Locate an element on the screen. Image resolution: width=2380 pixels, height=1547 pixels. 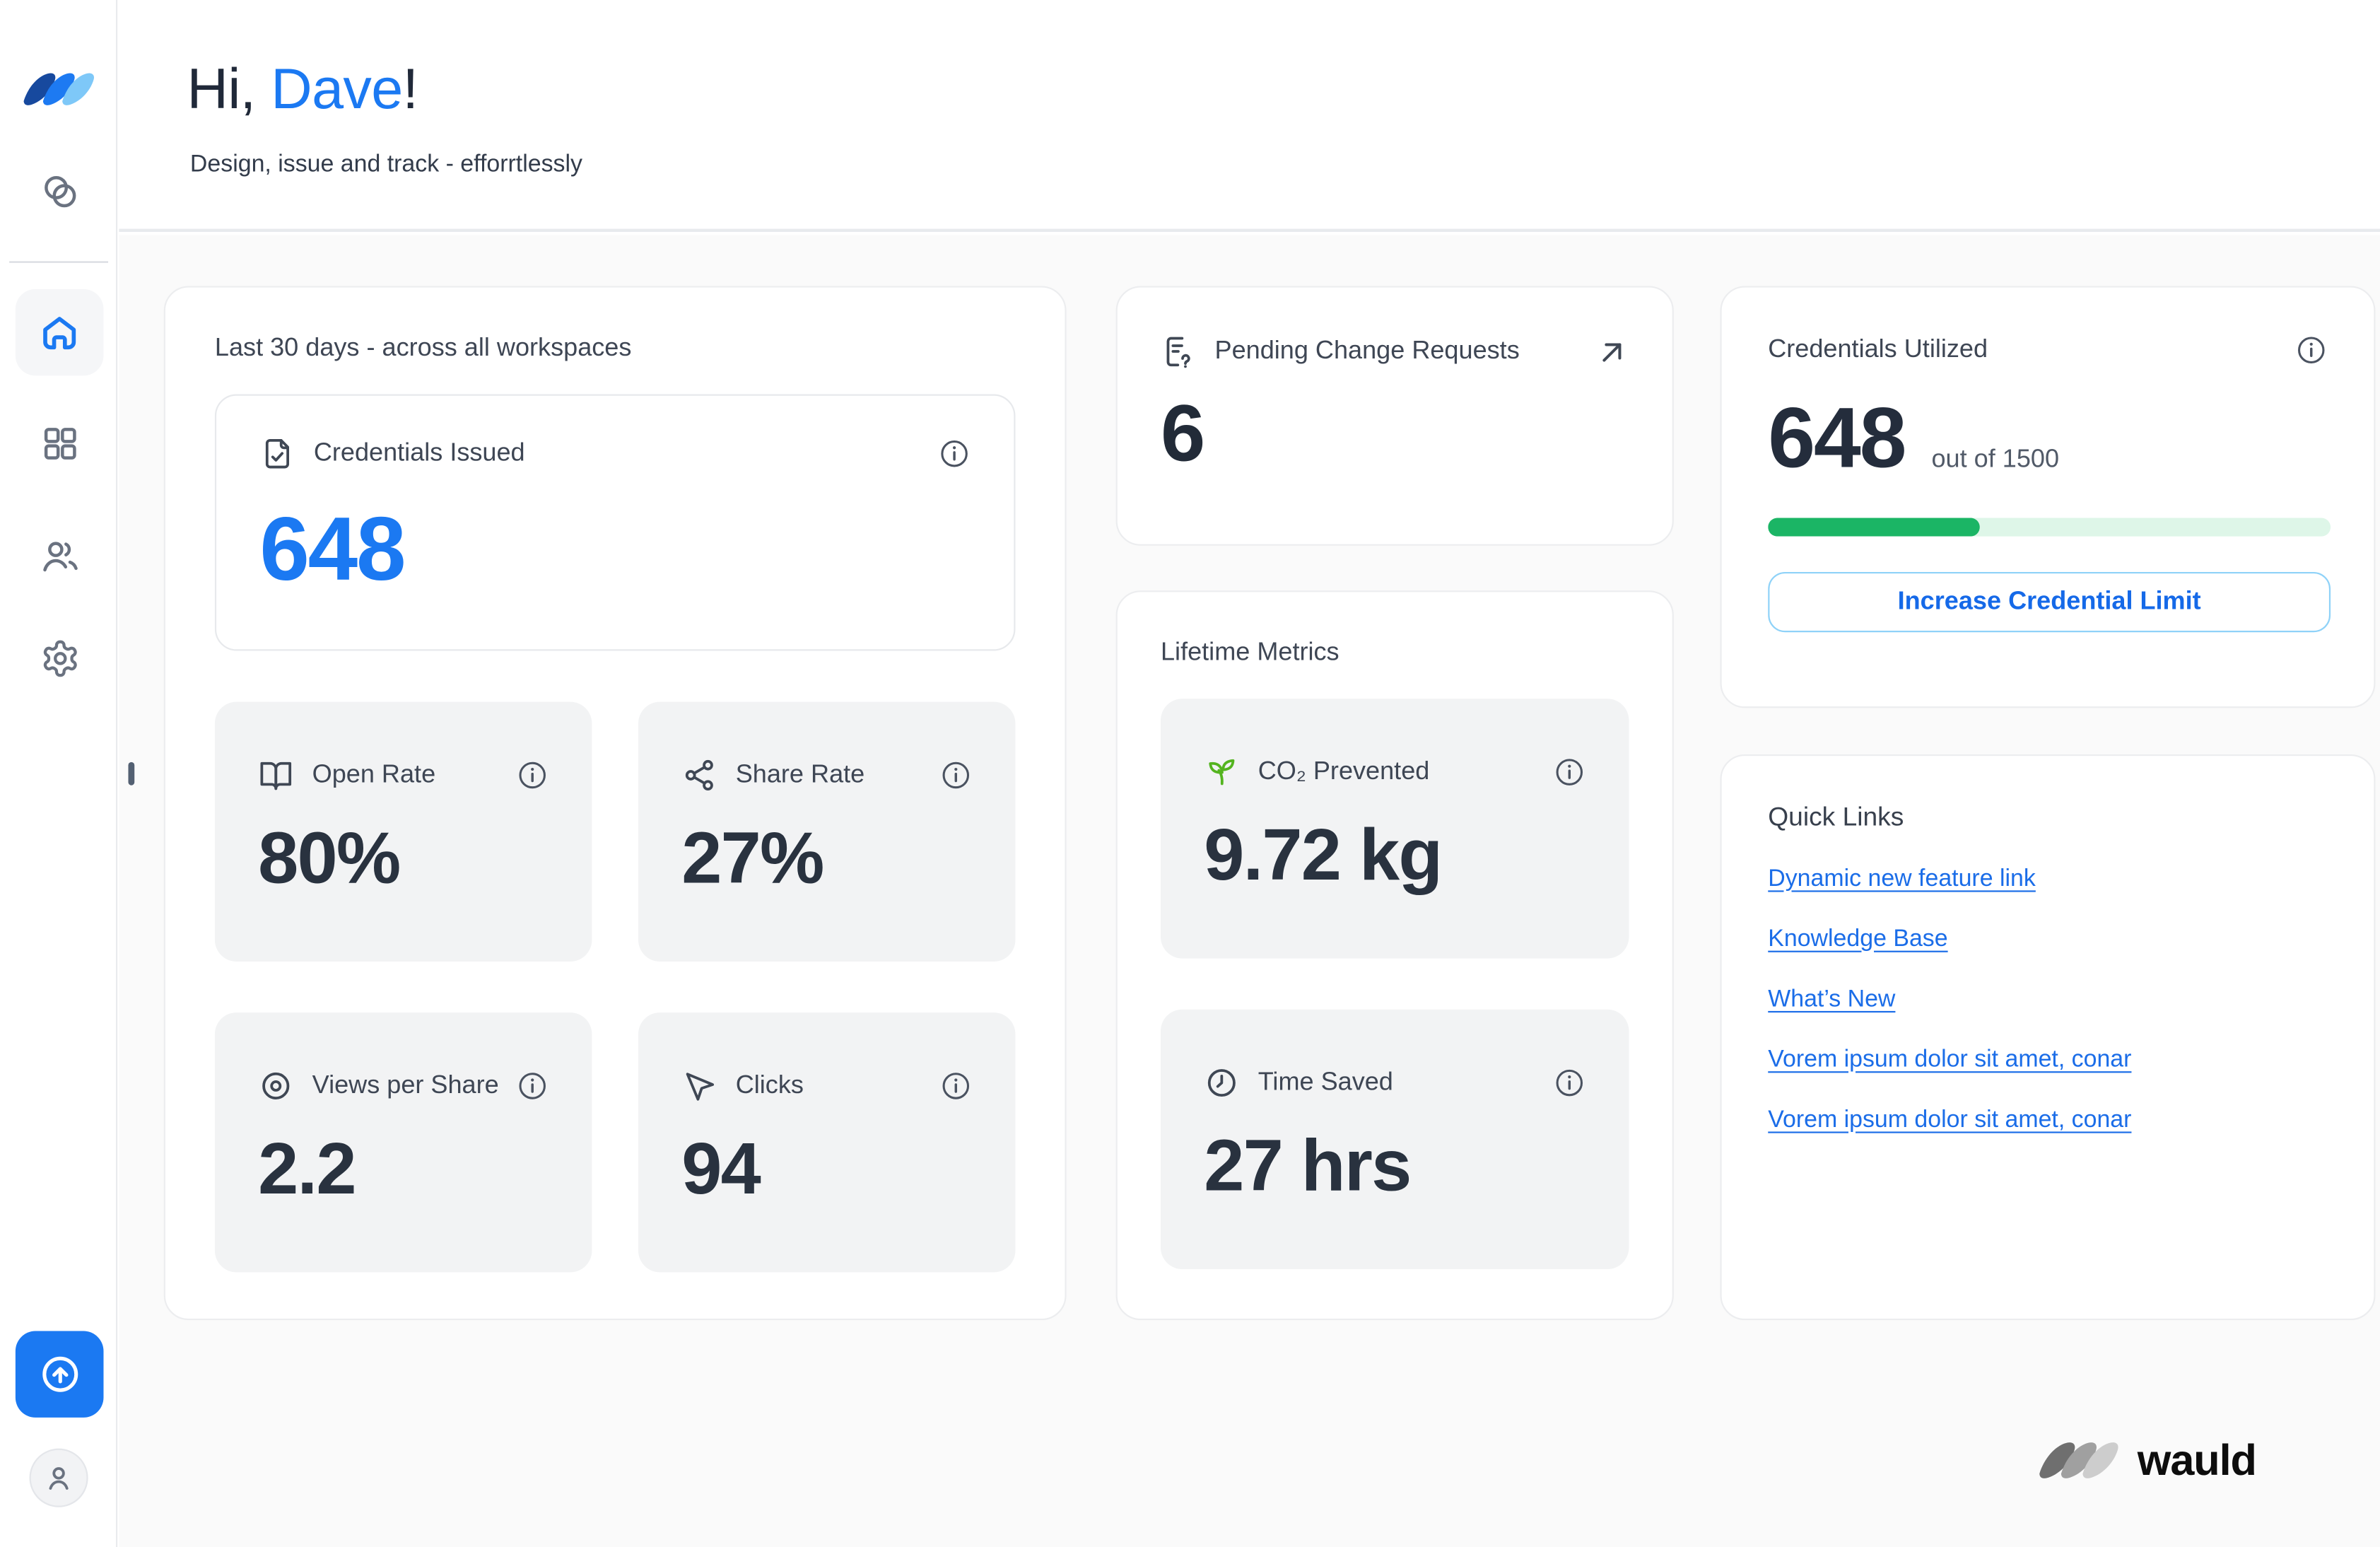
grid-icon is located at coordinates (60, 444).